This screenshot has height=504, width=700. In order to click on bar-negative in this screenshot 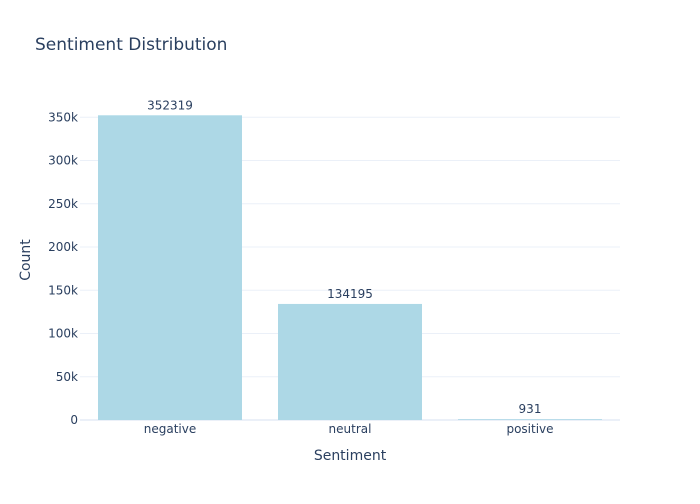, I will do `click(170, 267)`.